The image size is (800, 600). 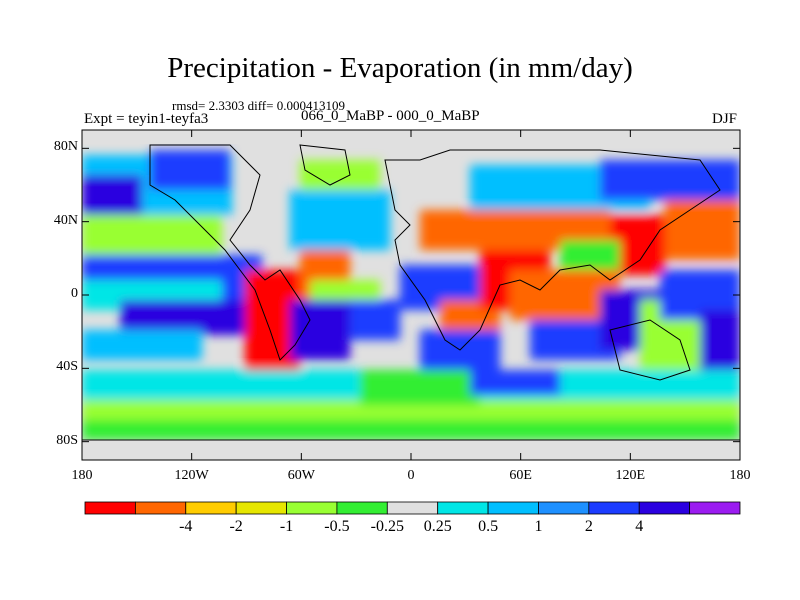 I want to click on lat-tick-label: 40S, so click(x=67, y=367).